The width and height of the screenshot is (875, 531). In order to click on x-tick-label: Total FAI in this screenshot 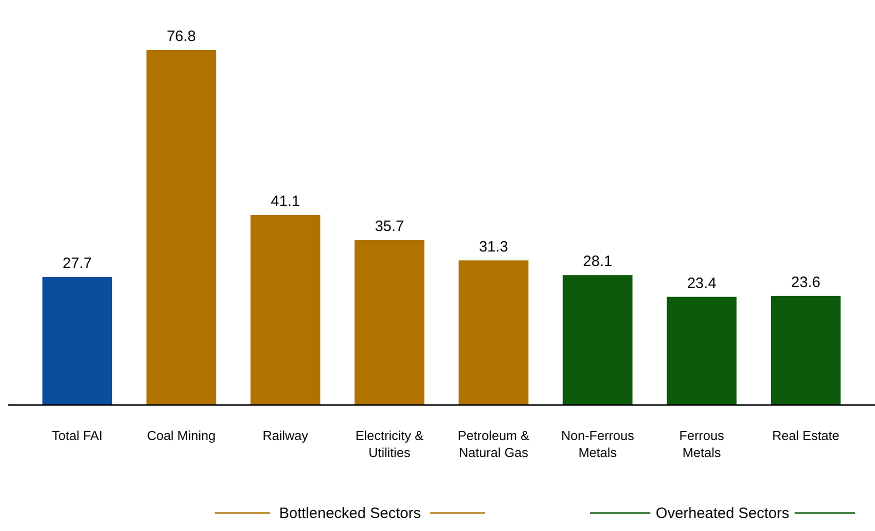, I will do `click(77, 435)`.